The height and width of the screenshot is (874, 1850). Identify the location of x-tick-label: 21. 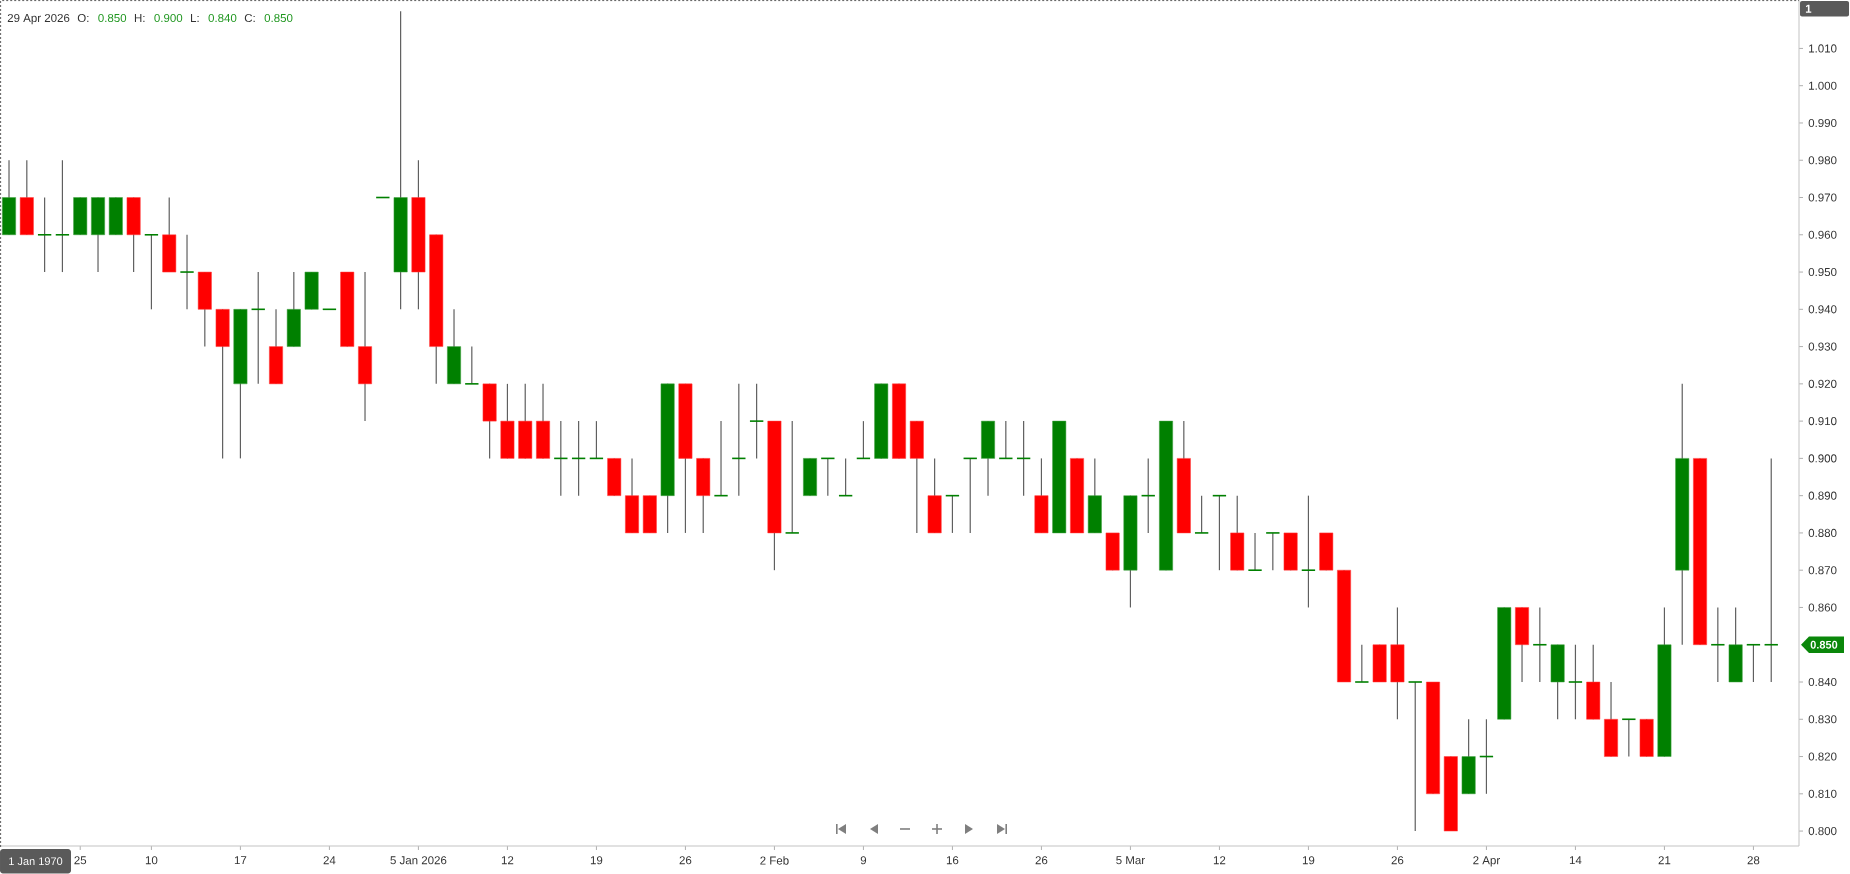
(1664, 860).